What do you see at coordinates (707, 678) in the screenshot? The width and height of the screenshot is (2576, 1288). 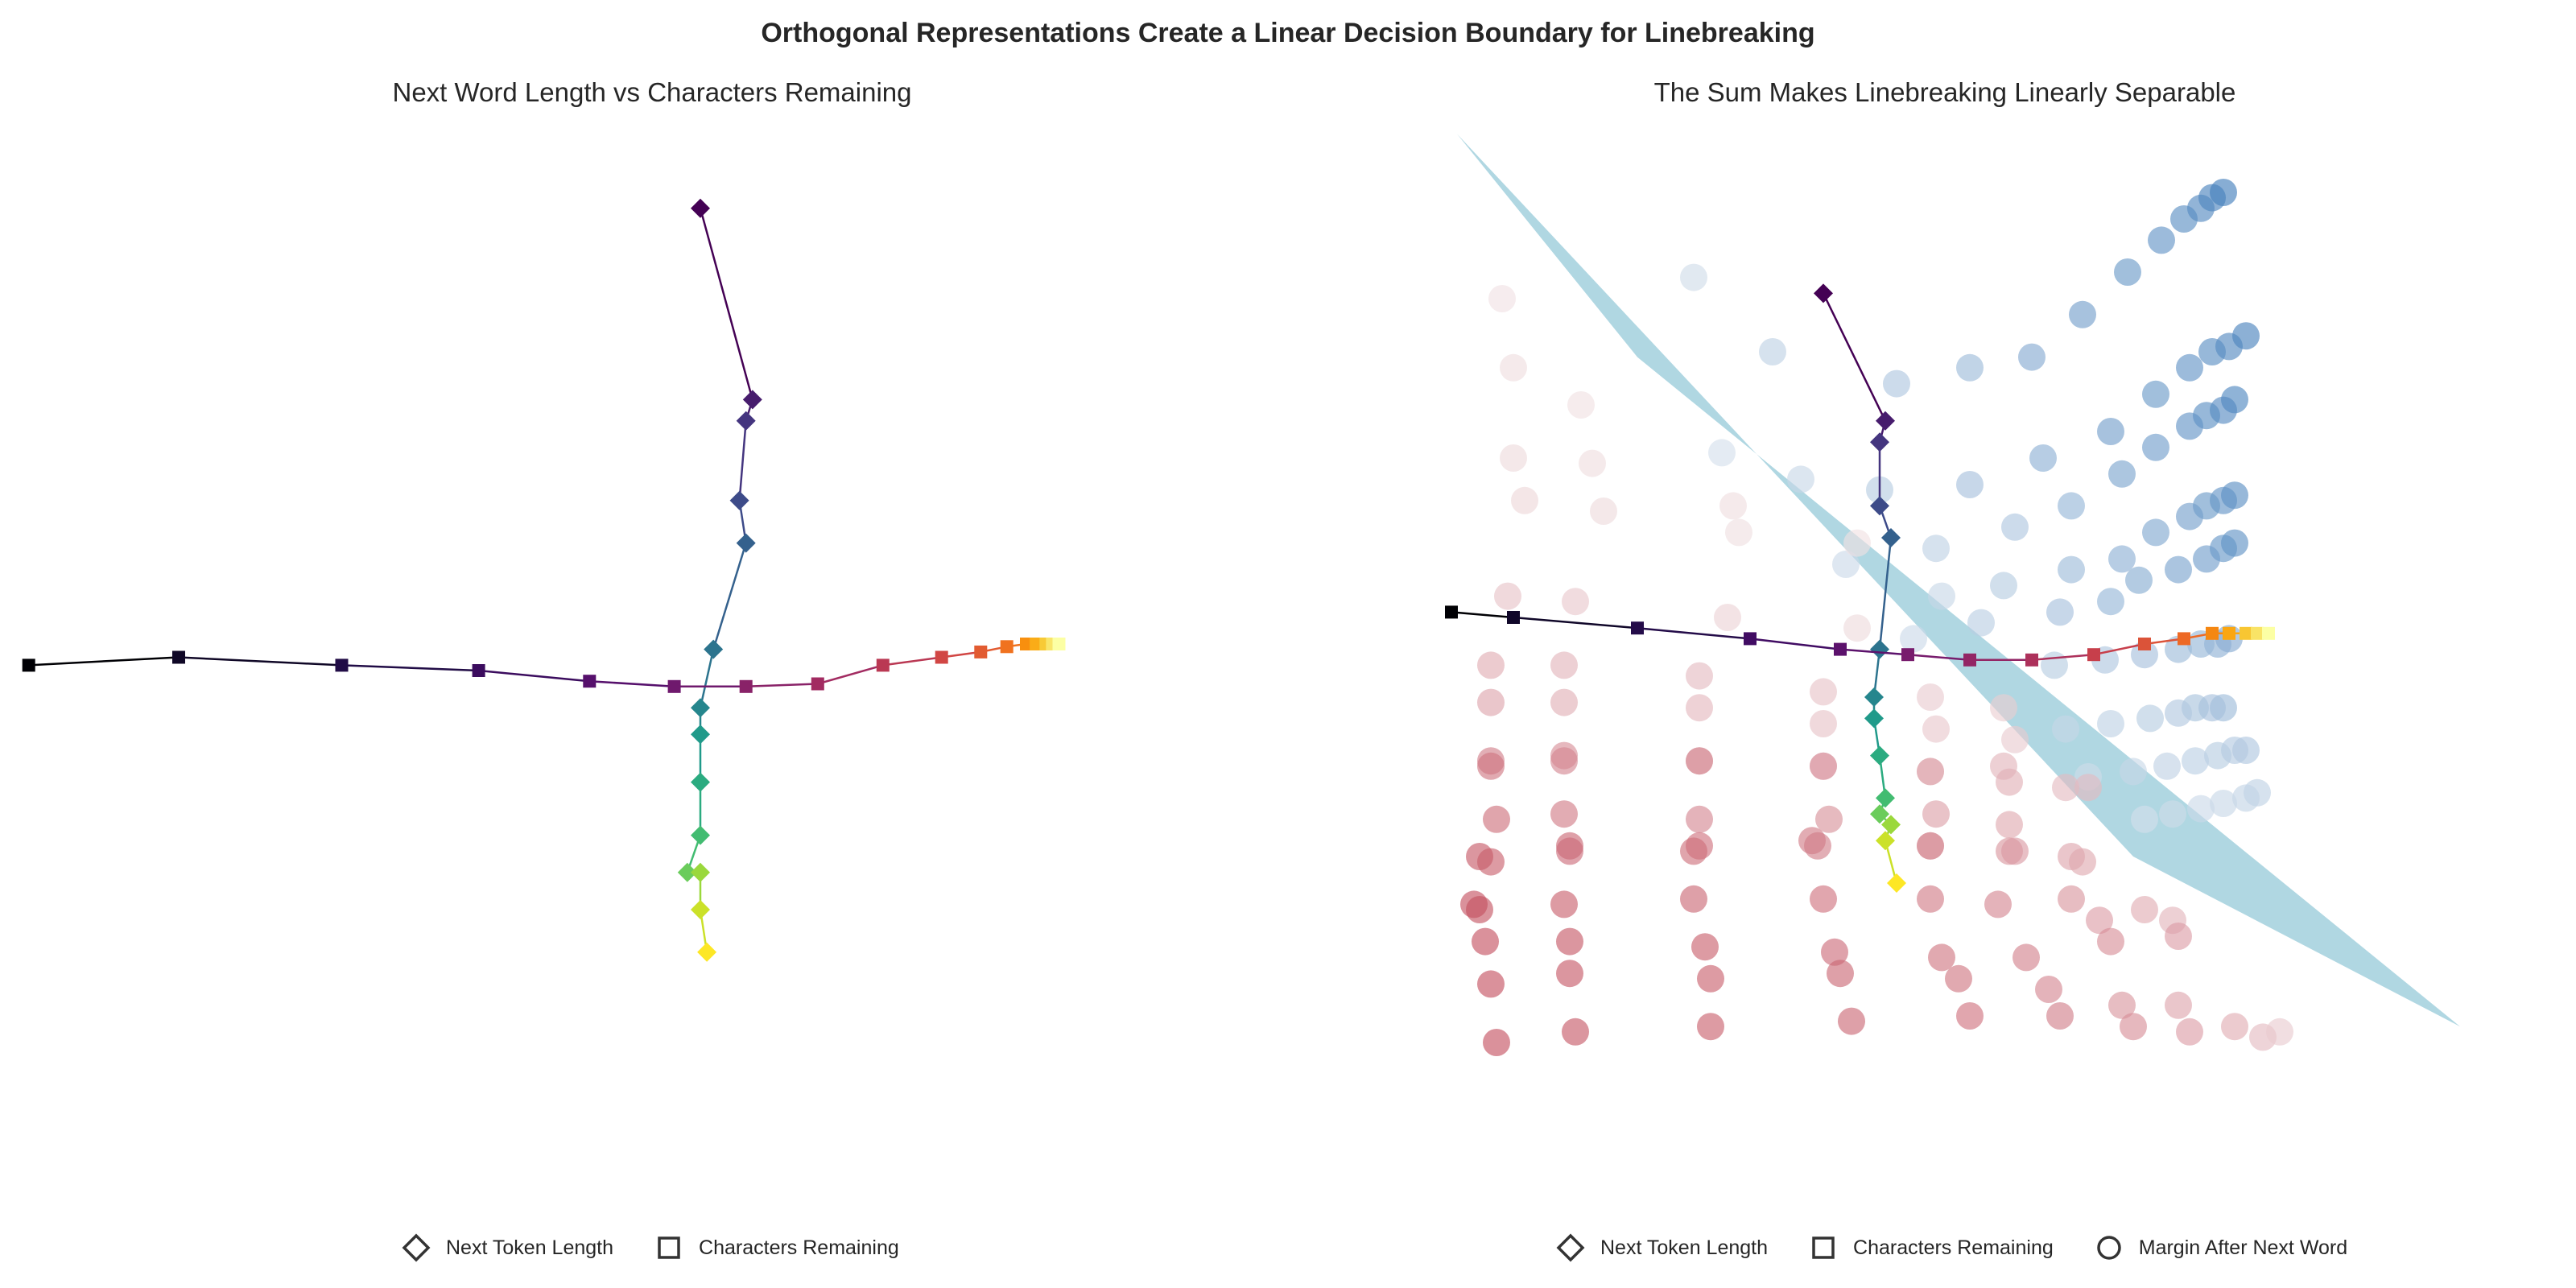 I see `token-length-segment` at bounding box center [707, 678].